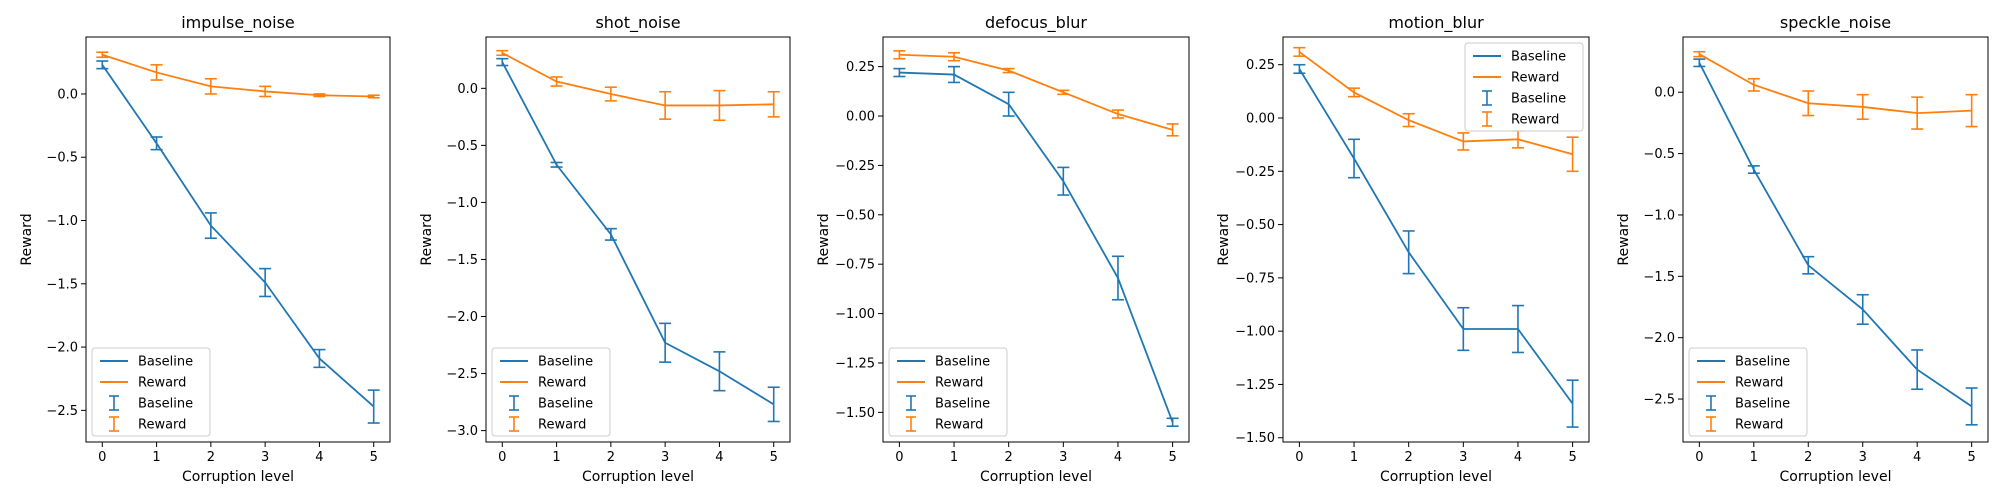 The width and height of the screenshot is (2000, 500). Describe the element at coordinates (1436, 23) in the screenshot. I see `chart-title: motion_blur` at that location.